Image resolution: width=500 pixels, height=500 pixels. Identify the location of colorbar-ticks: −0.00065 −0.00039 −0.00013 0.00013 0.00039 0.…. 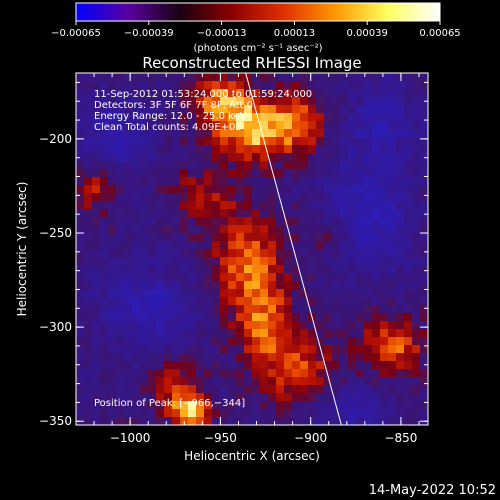
(256, 30).